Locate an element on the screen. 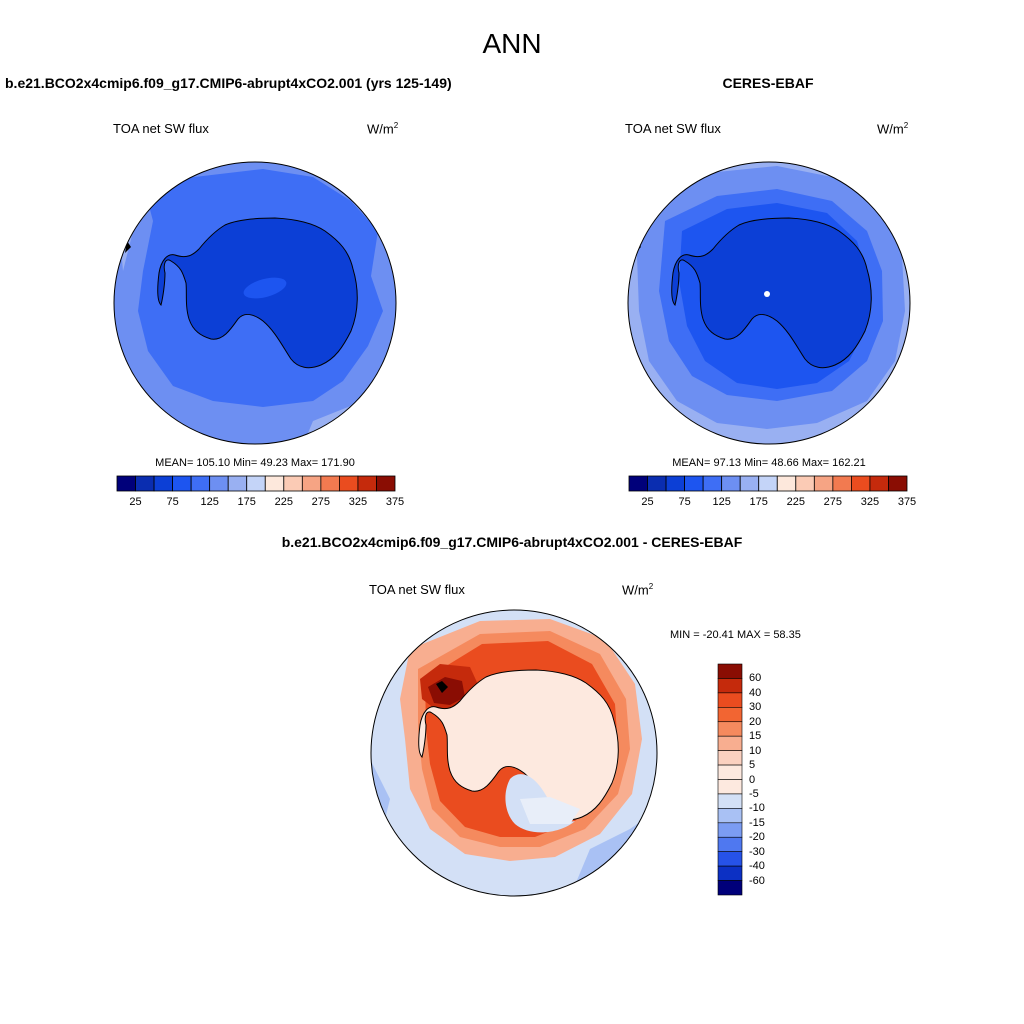 The width and height of the screenshot is (1024, 1024). model-colorbar: 25 75 125 175 225 275 325 375 is located at coordinates (260, 491).